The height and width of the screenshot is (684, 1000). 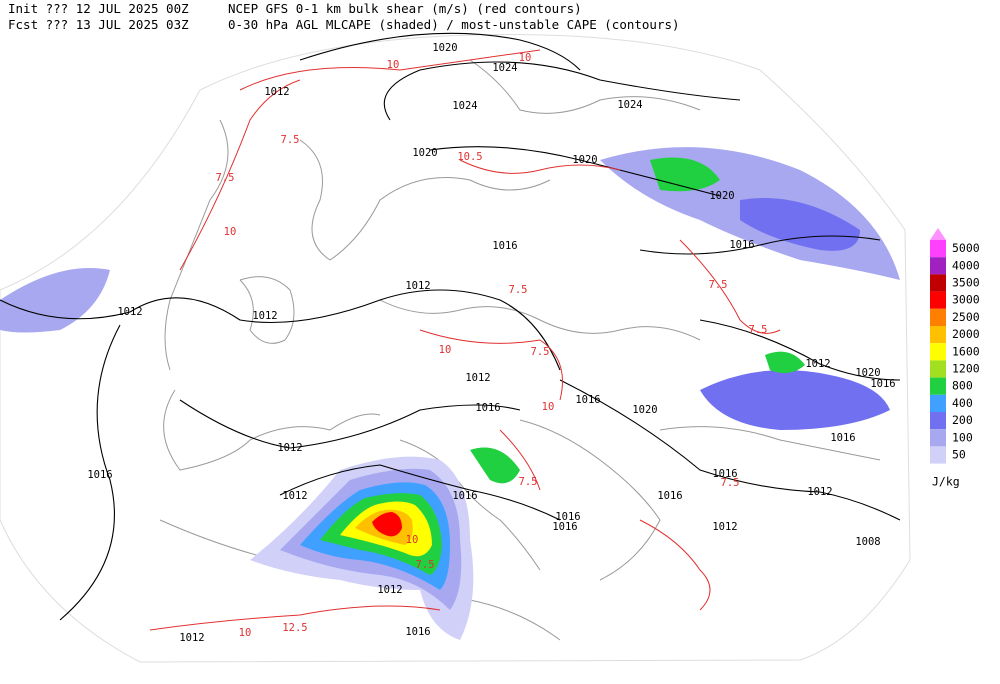 What do you see at coordinates (962, 437) in the screenshot?
I see `colorbar-label: 100` at bounding box center [962, 437].